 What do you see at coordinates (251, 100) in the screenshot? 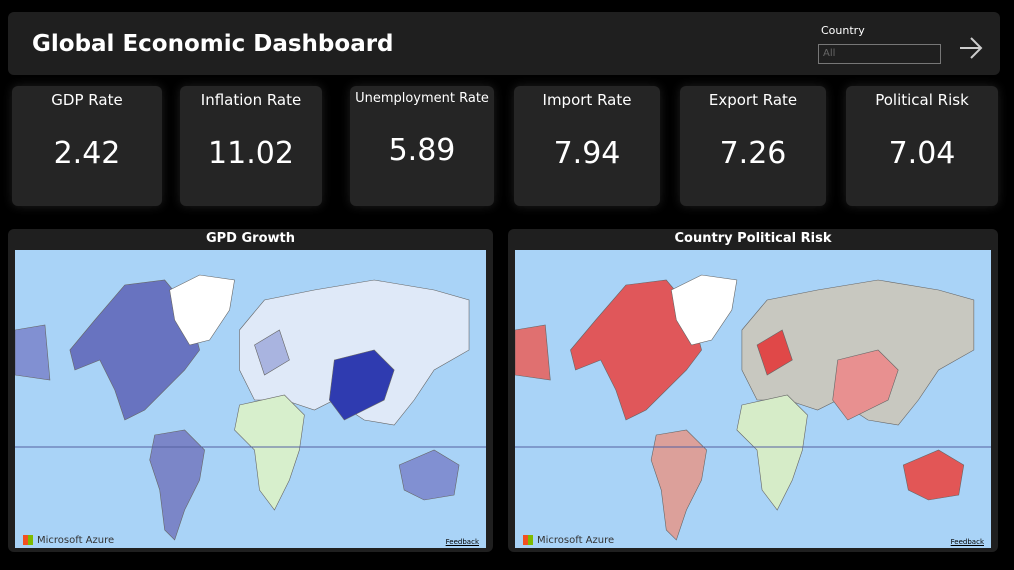
I see `kpi-label: Inflation Rate` at bounding box center [251, 100].